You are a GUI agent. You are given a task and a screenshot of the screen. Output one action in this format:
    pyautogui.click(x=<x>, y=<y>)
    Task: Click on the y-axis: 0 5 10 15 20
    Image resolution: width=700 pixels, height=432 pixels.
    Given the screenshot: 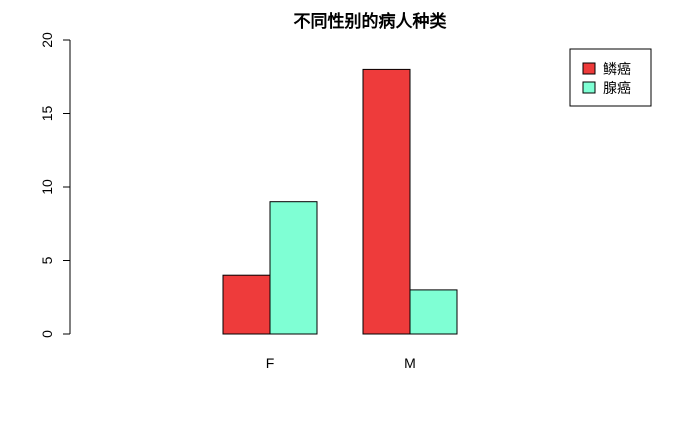 What is the action you would take?
    pyautogui.click(x=55, y=185)
    